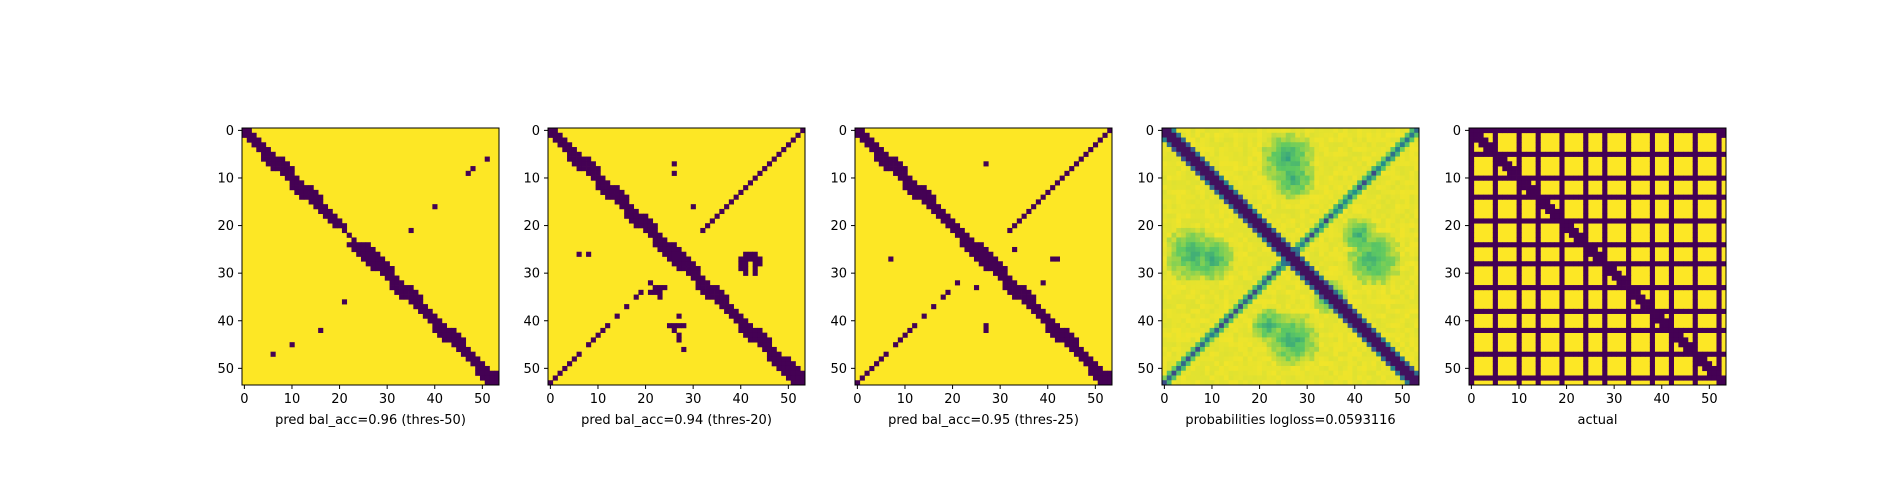  Describe the element at coordinates (531, 369) in the screenshot. I see `y-tick-label: 50` at that location.